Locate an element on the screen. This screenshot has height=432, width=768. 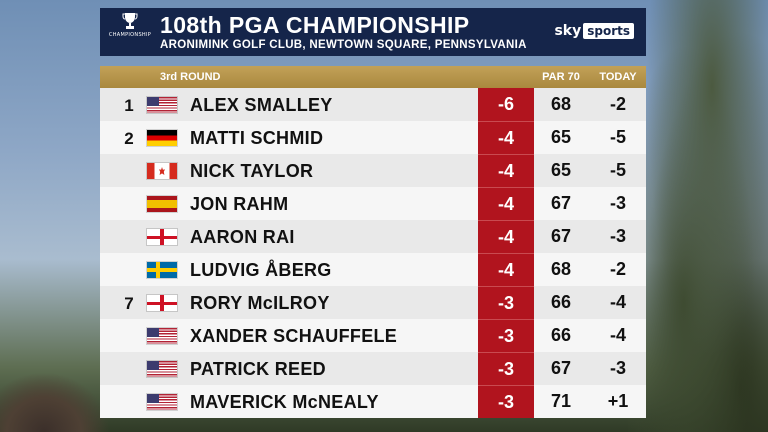
column-header-bar: 3rd ROUND PAR 70 TODAY is located at coordinates (373, 77).